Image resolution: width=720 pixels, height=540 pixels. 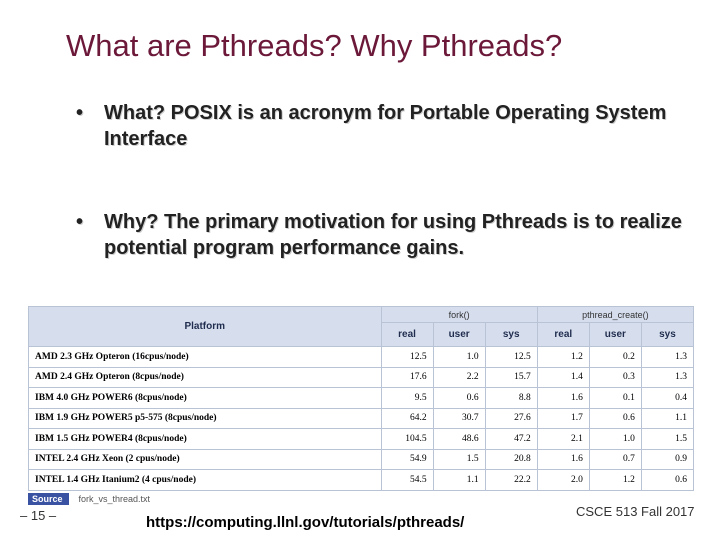 I want to click on value-cell: 0.1, so click(x=615, y=398).